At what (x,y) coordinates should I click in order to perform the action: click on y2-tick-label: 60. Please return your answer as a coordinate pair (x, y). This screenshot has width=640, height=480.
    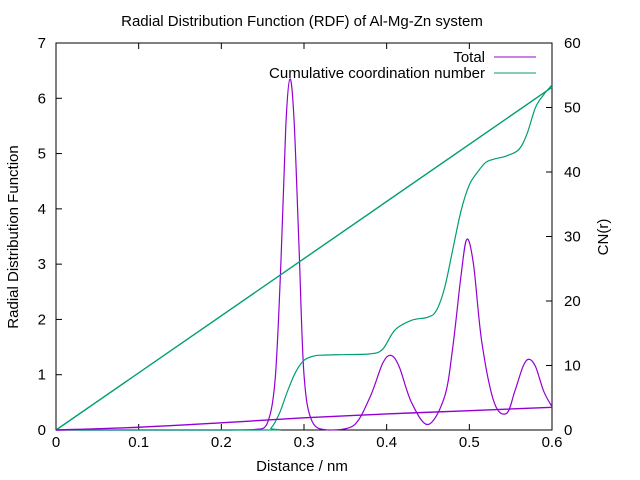
    Looking at the image, I should click on (572, 43).